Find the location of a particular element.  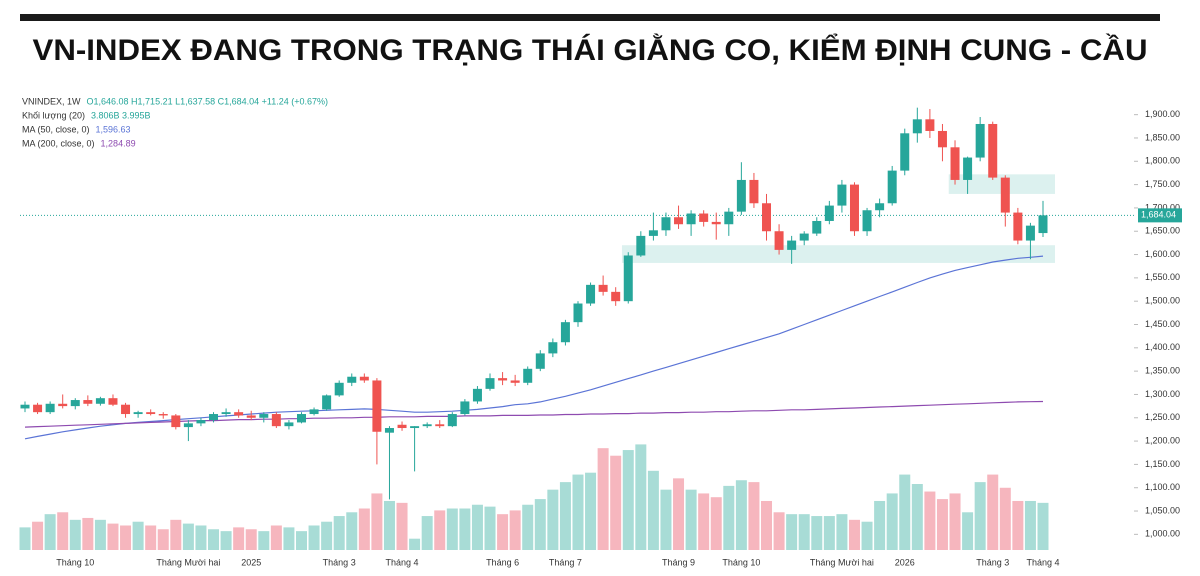

top-rule is located at coordinates (590, 17).